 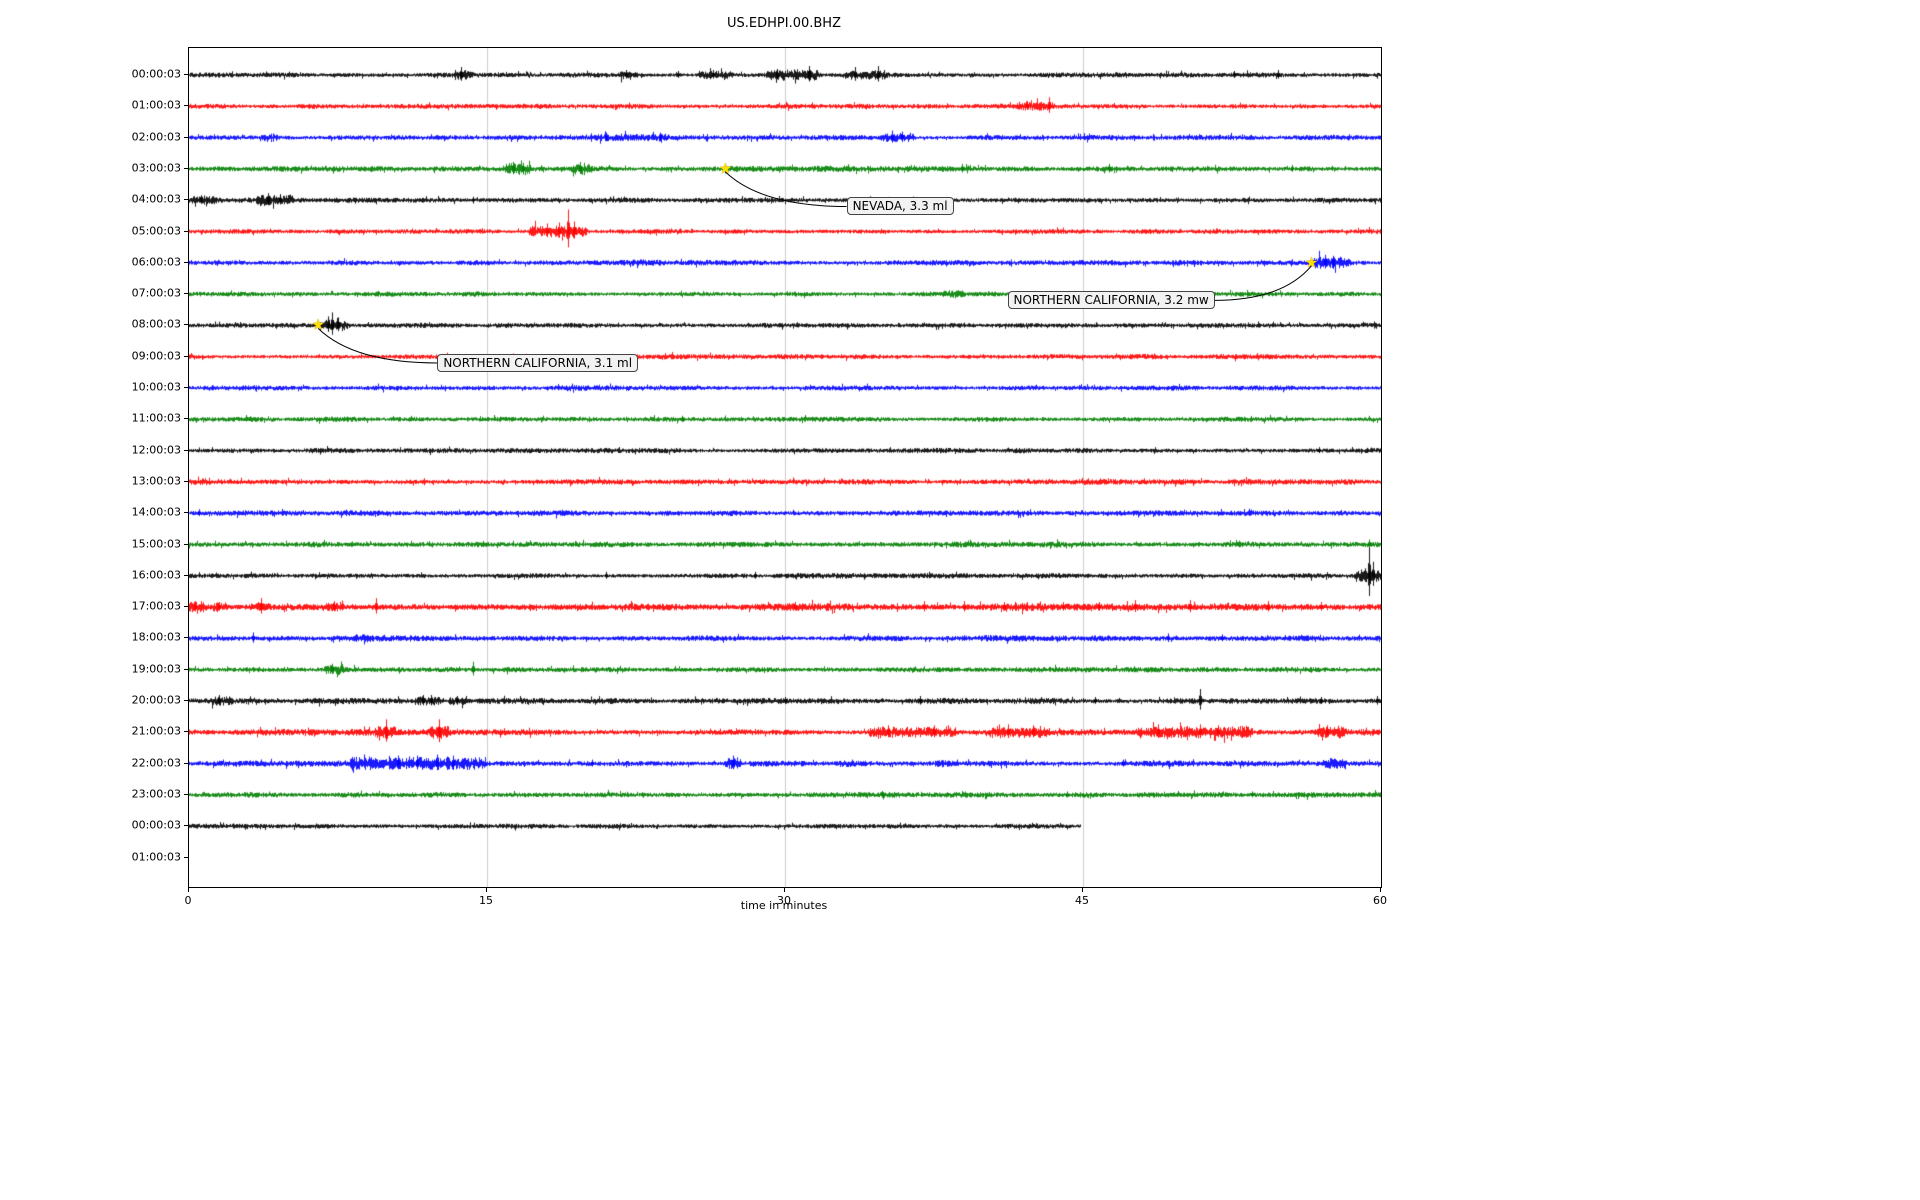 I want to click on y-tick-label: 18:00:03, so click(x=156, y=637).